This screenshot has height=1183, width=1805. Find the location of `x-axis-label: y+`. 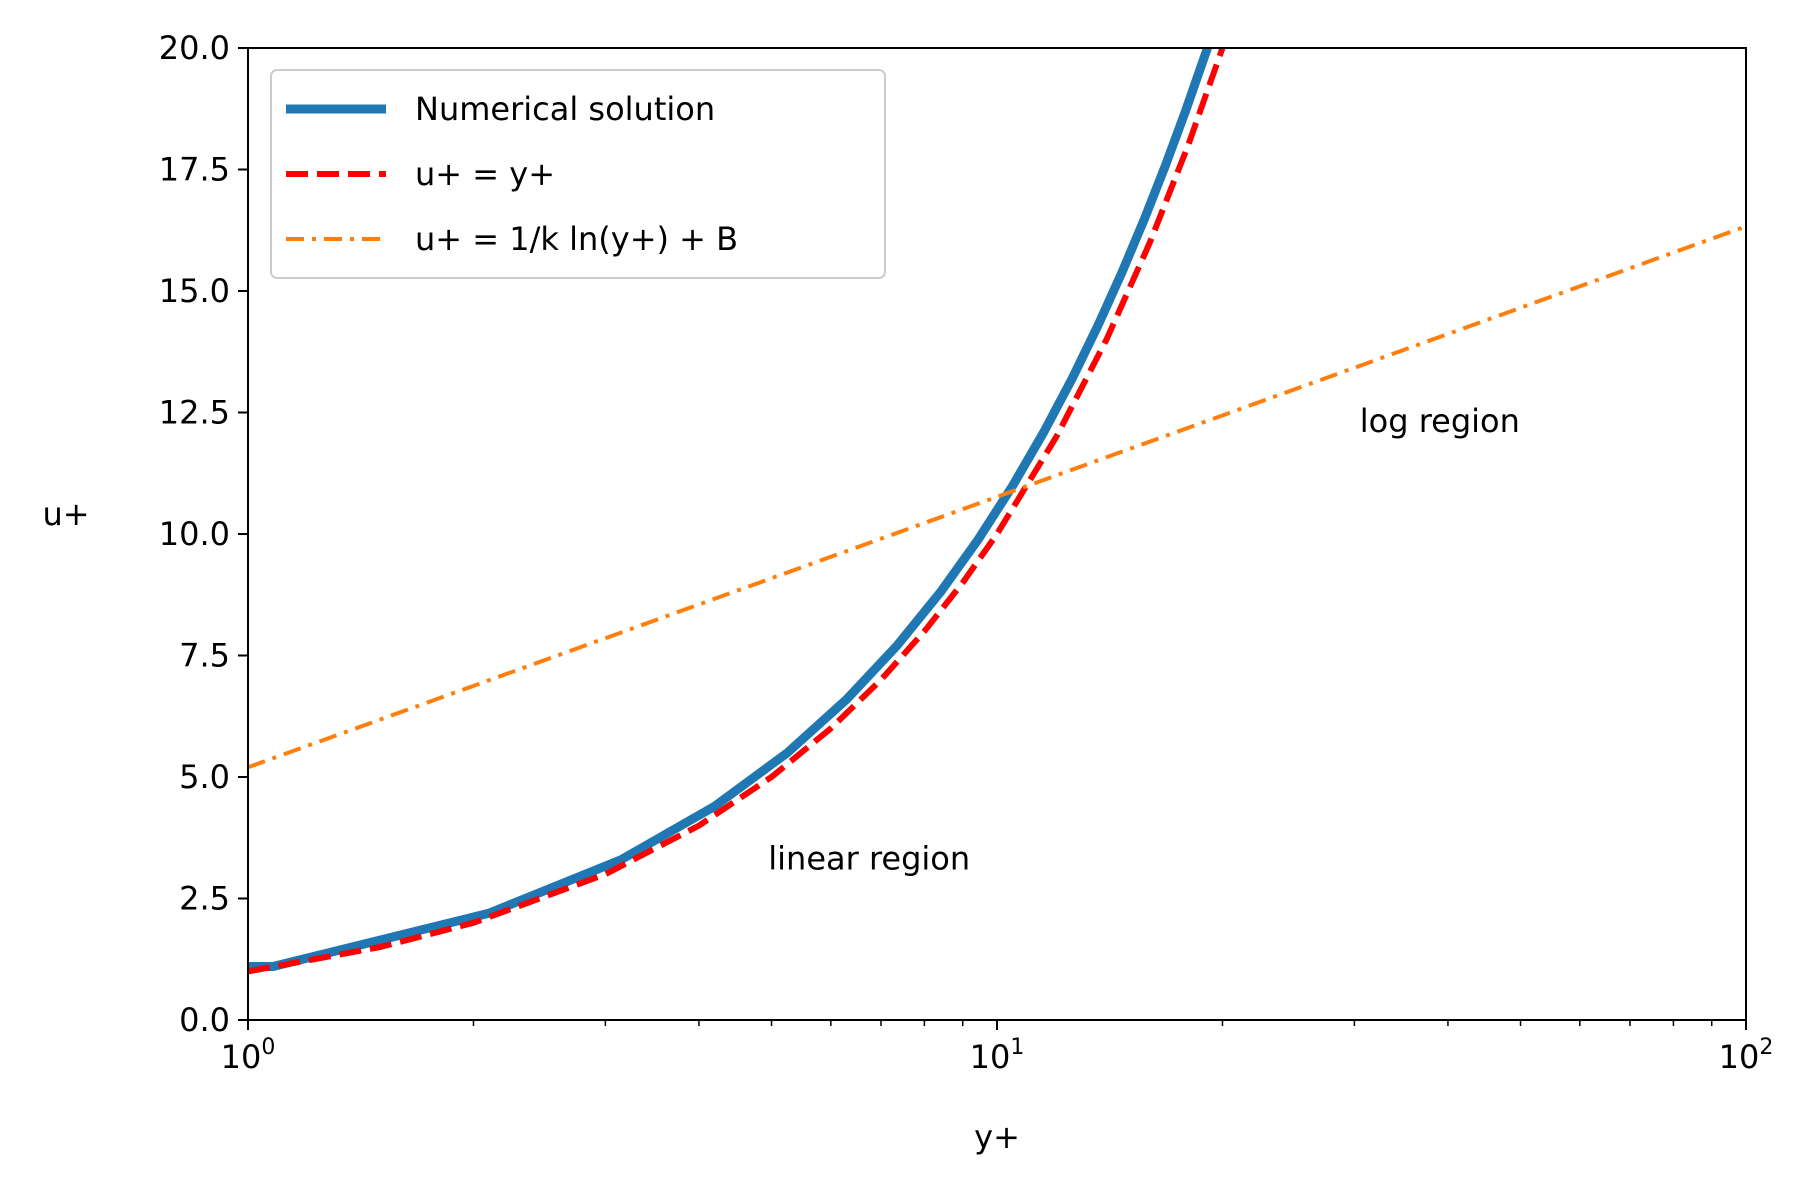

x-axis-label: y+ is located at coordinates (997, 1137).